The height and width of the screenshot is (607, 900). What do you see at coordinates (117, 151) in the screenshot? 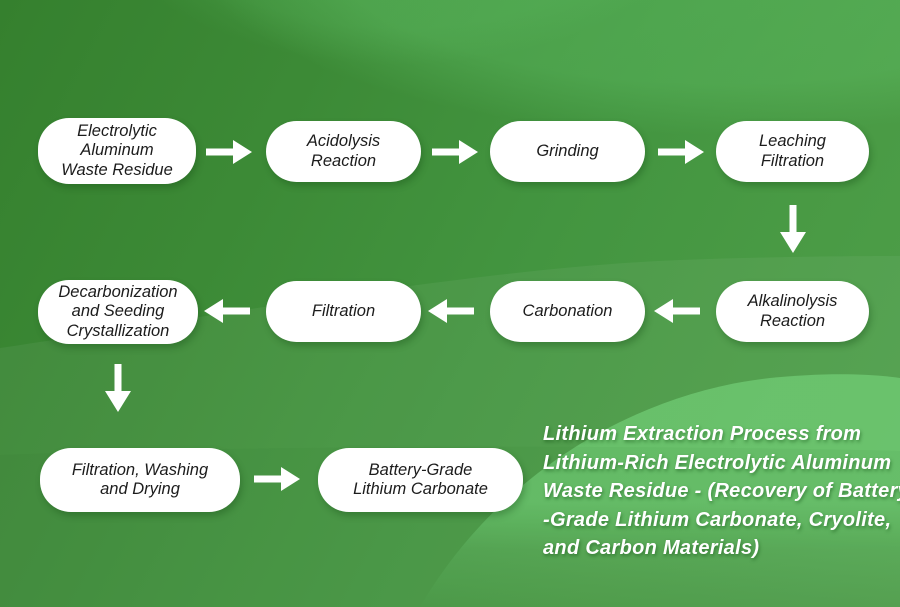
I see `flow-node-electrolytic-aluminum-waste-residue: Electrolytic Aluminum Waste Residue` at bounding box center [117, 151].